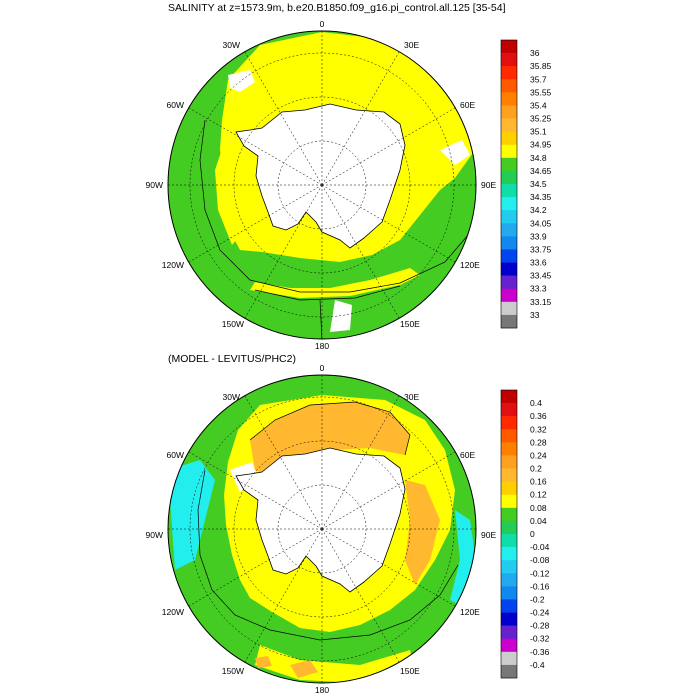  What do you see at coordinates (535, 315) in the screenshot?
I see `colorbar-label: 33` at bounding box center [535, 315].